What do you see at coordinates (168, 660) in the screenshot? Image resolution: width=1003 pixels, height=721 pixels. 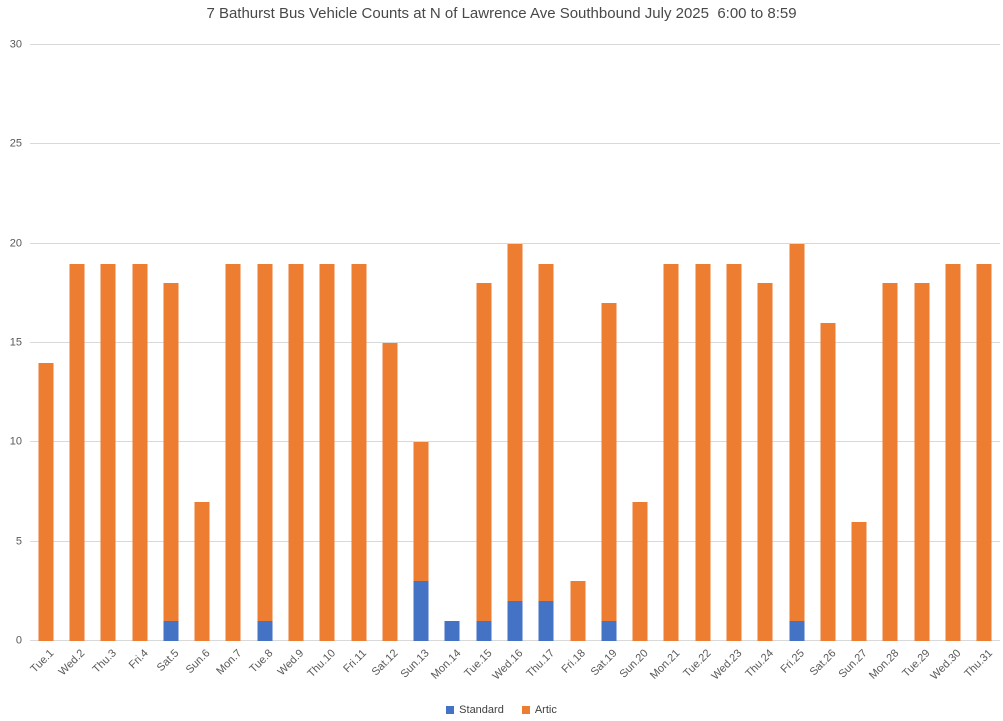 I see `x-tick-label-sat-5: Sat.5` at bounding box center [168, 660].